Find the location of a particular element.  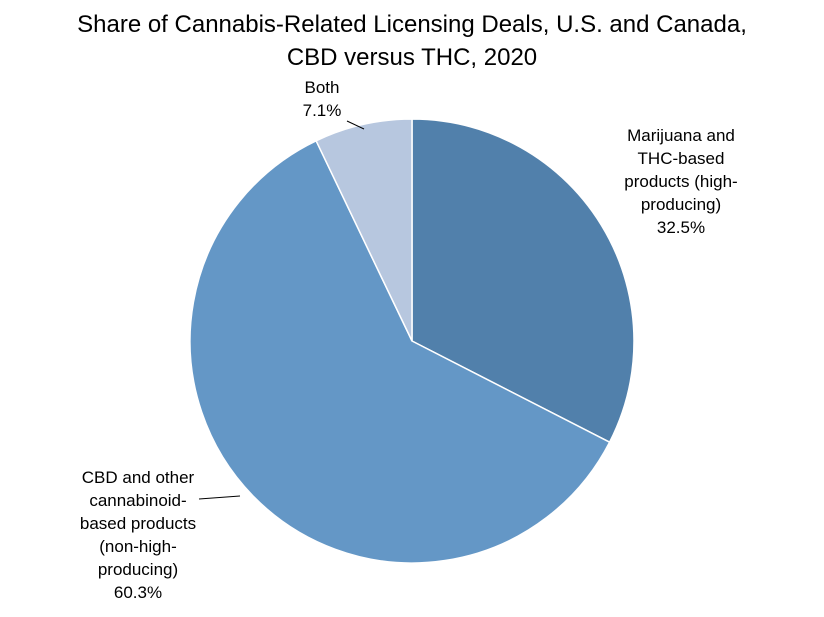

slice-label-2-line-4: (non-high- is located at coordinates (138, 546).